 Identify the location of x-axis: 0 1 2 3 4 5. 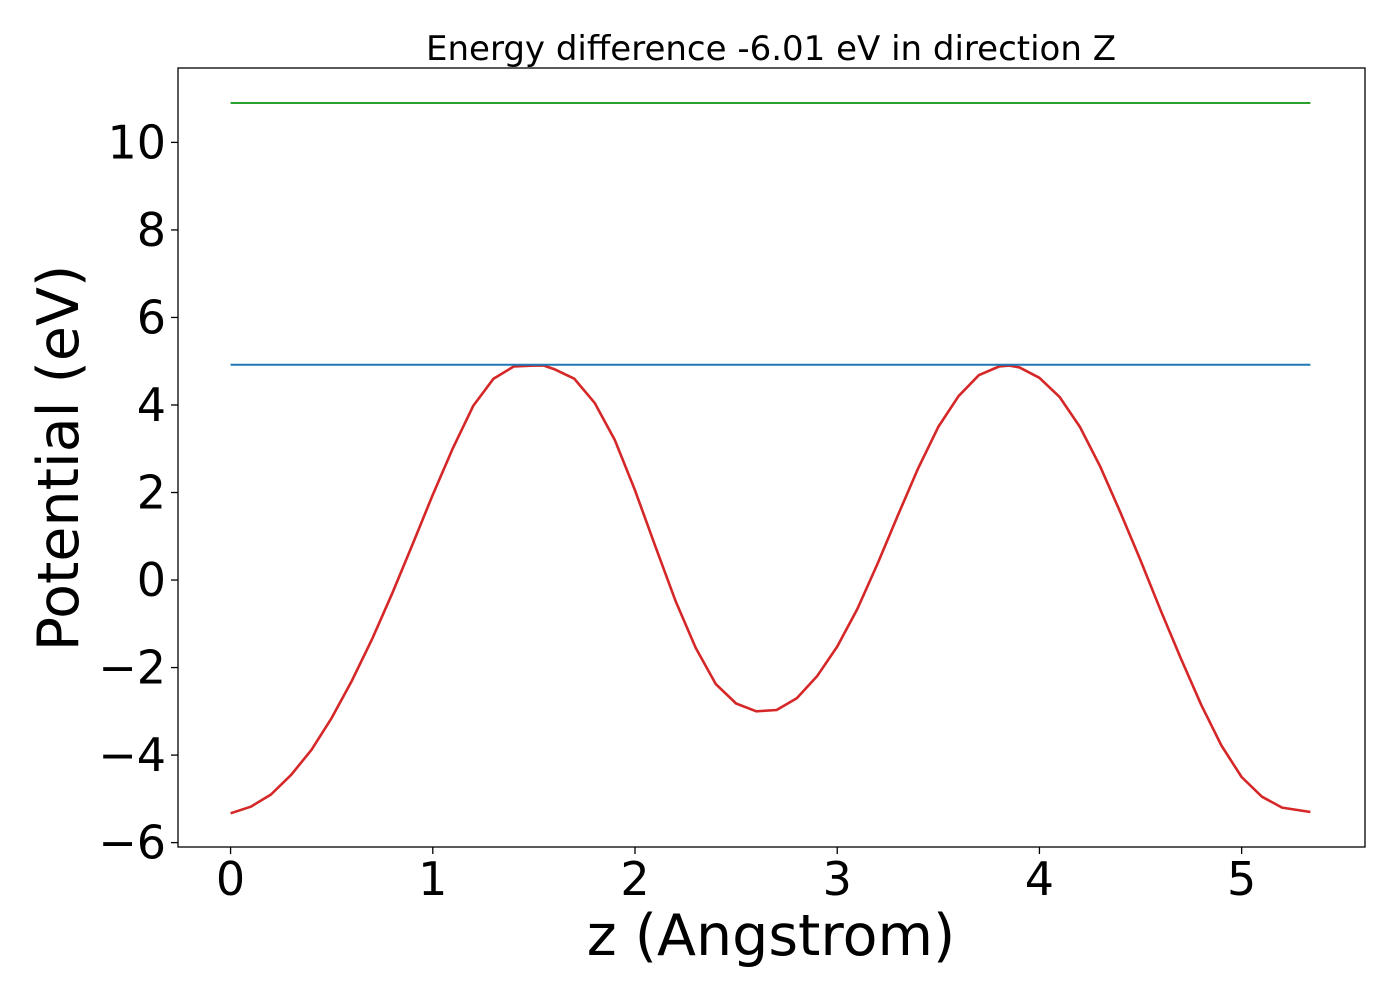
(736, 876).